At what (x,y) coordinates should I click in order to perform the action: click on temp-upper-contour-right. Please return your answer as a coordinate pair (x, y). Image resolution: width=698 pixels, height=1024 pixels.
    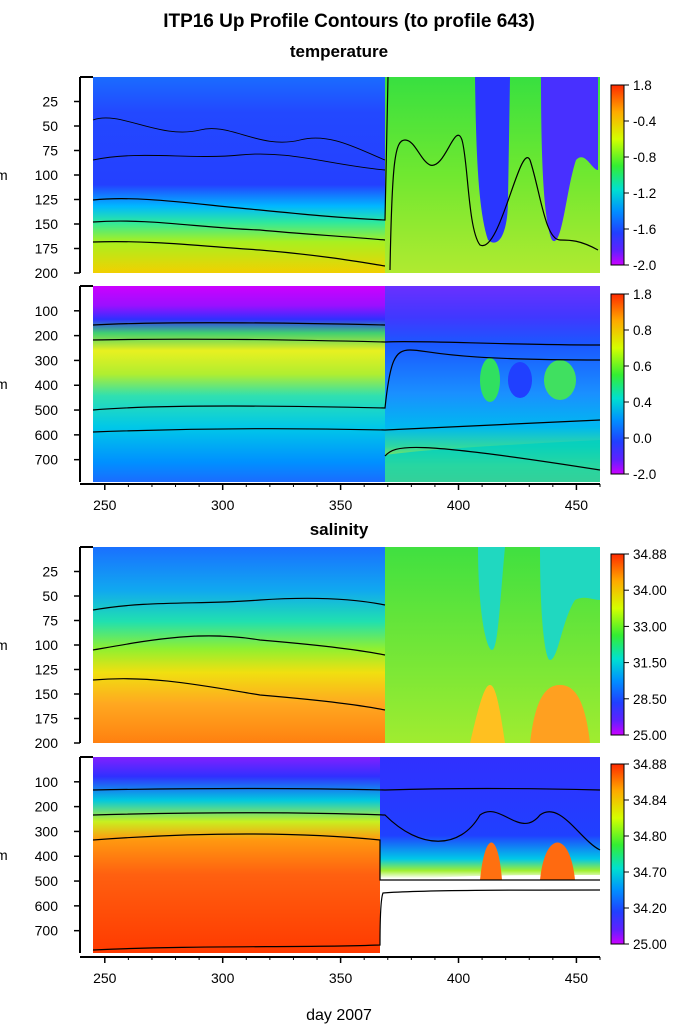
    Looking at the image, I should click on (494, 202).